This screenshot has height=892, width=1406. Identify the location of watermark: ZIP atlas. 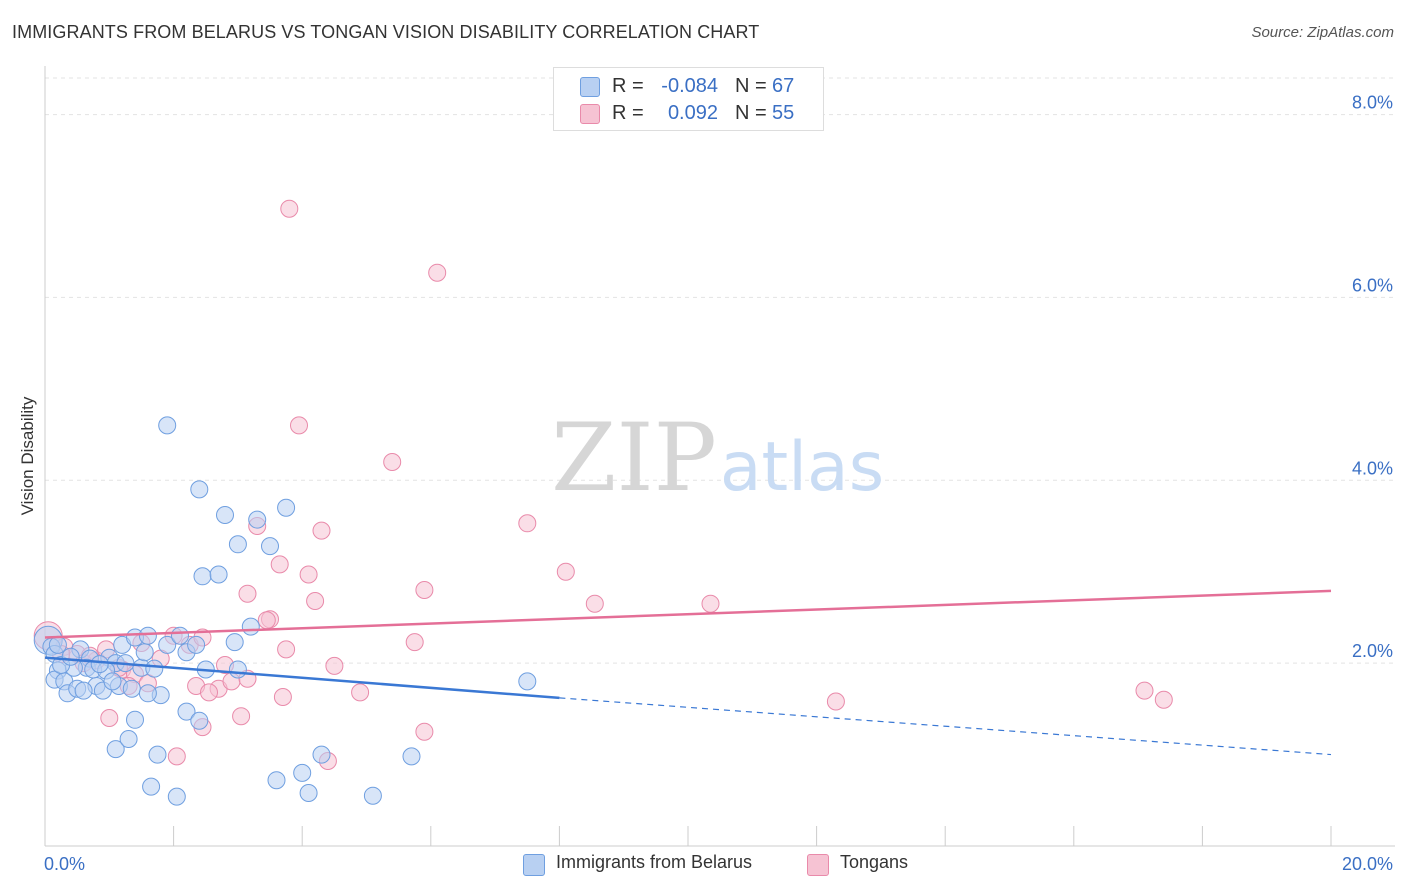
(717, 458).